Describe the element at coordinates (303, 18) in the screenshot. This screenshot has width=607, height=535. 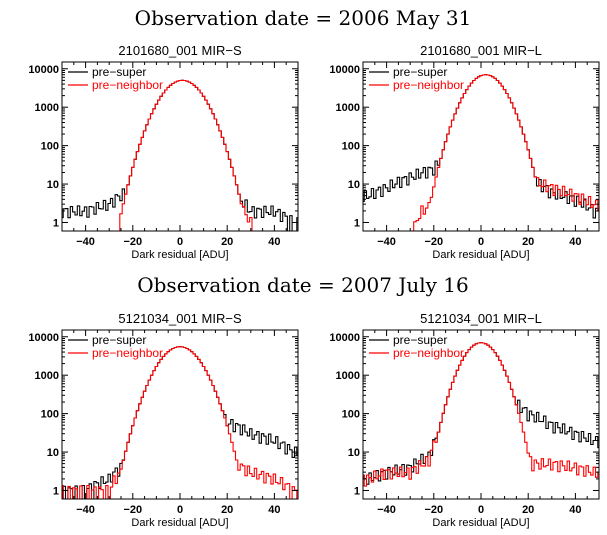
I see `observation-title-top: Observation date = 2006 May 31` at that location.